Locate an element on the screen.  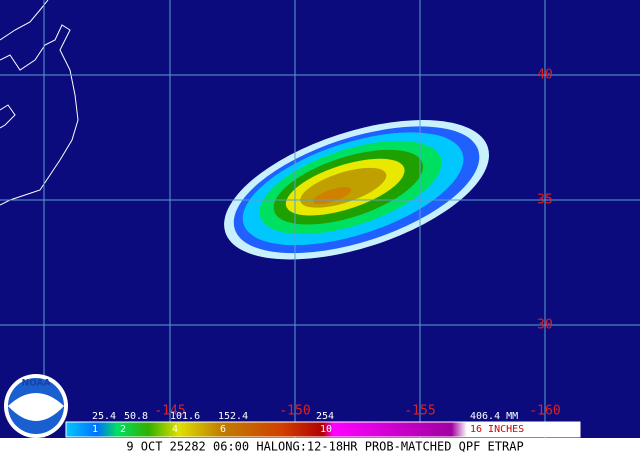
color-bar is located at coordinates (323, 429).